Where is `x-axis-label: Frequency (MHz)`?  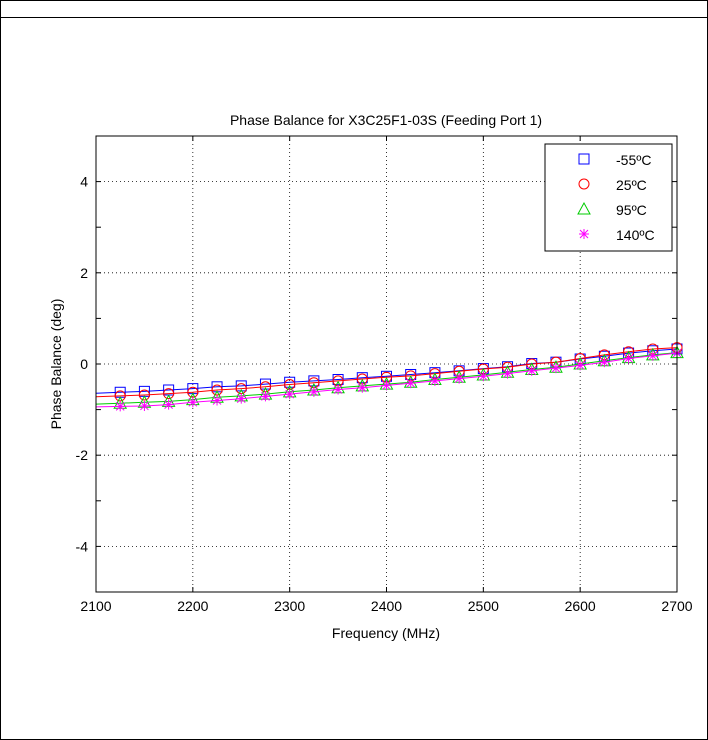
x-axis-label: Frequency (MHz) is located at coordinates (386, 633).